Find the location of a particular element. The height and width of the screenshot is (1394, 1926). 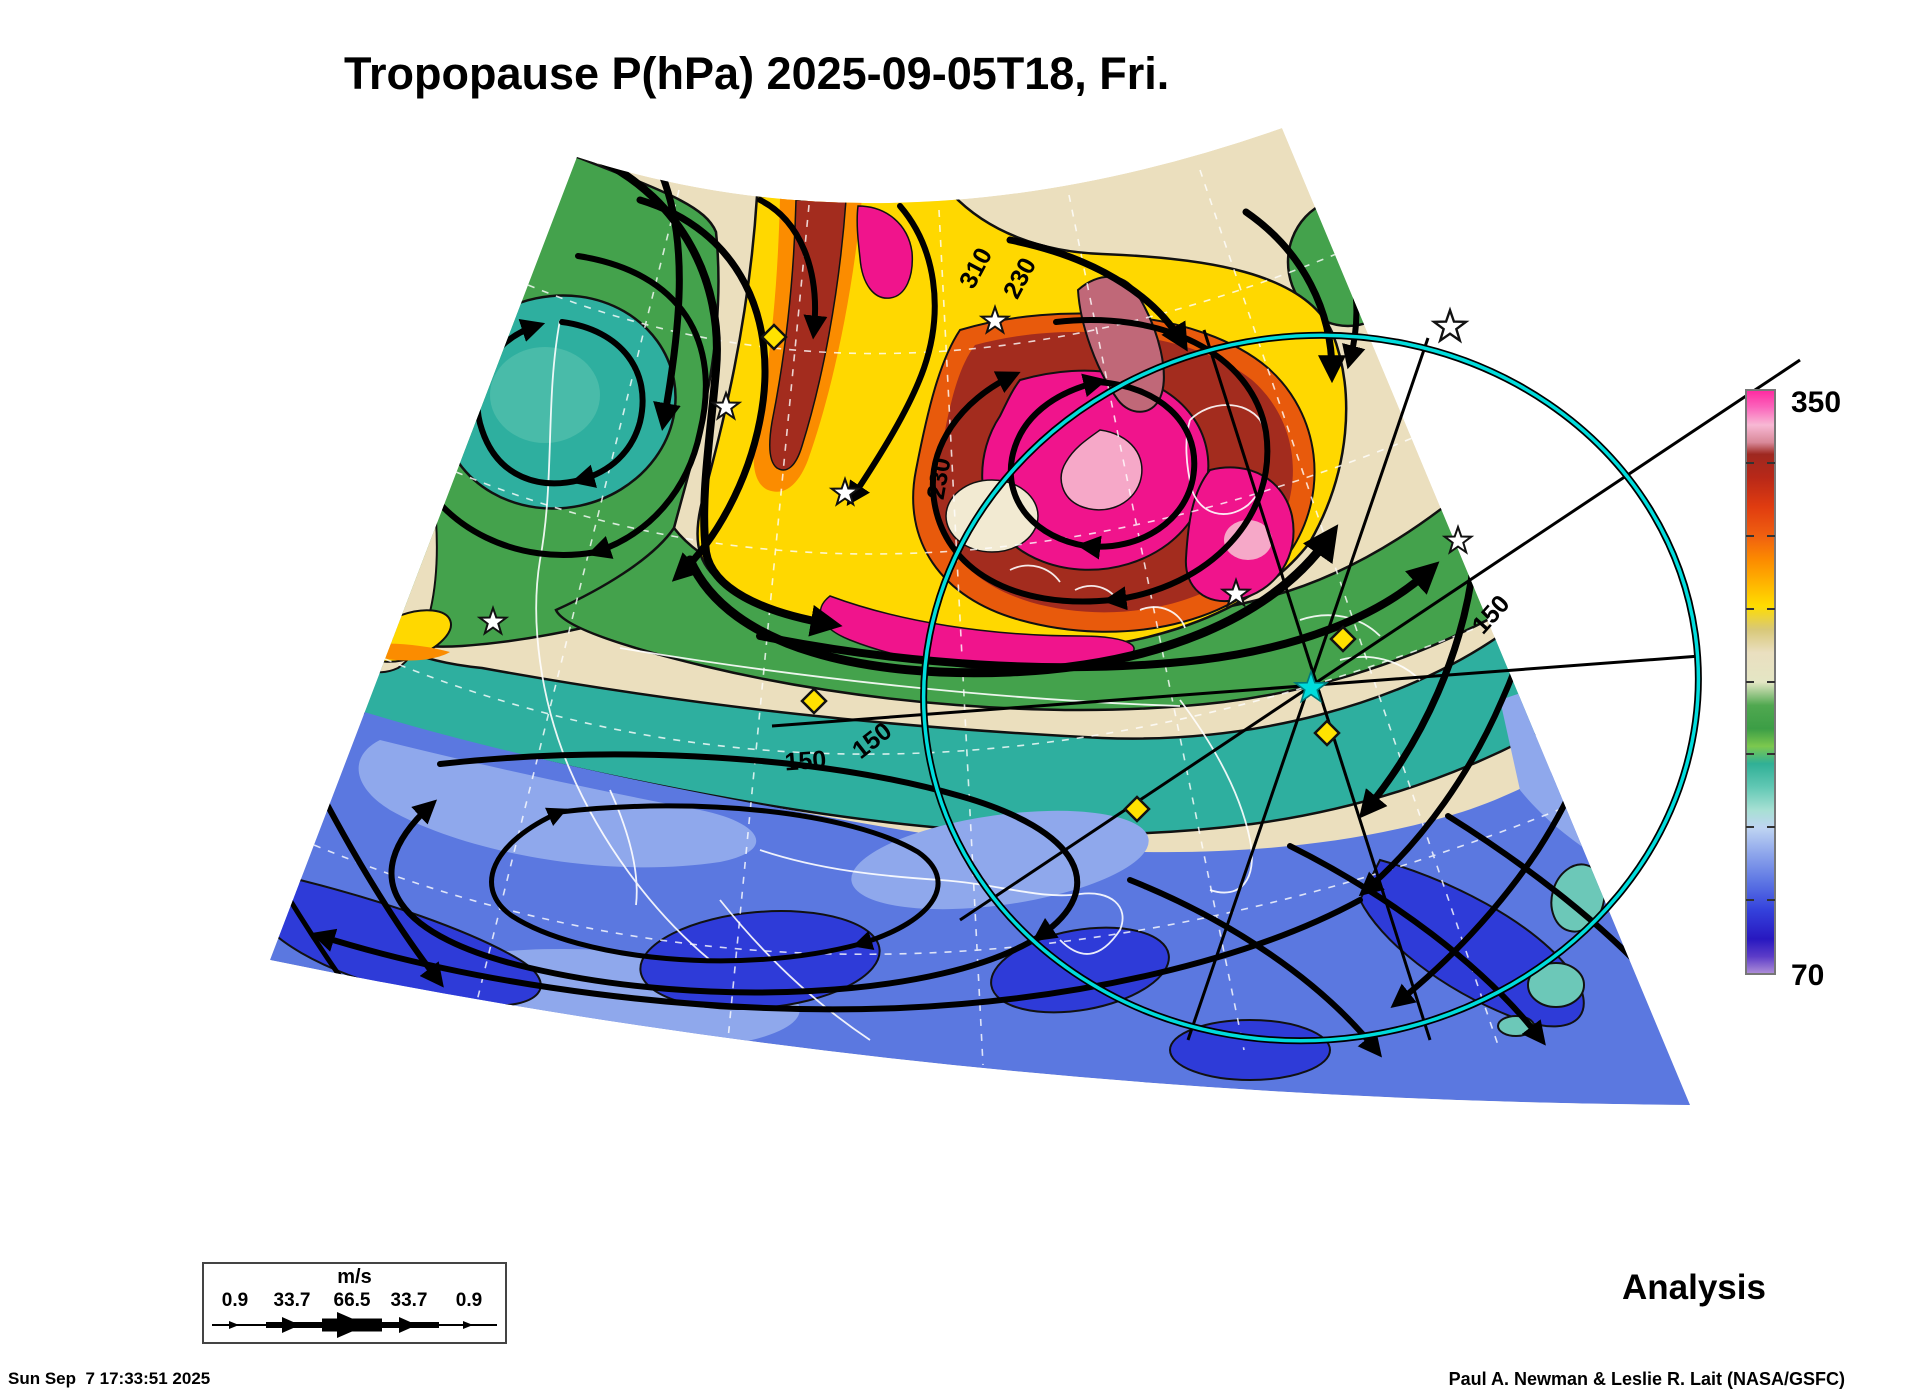

wind-speed-legend: m/s 0.9 33.7 66.5 33.7 0.9 is located at coordinates (354, 1303).